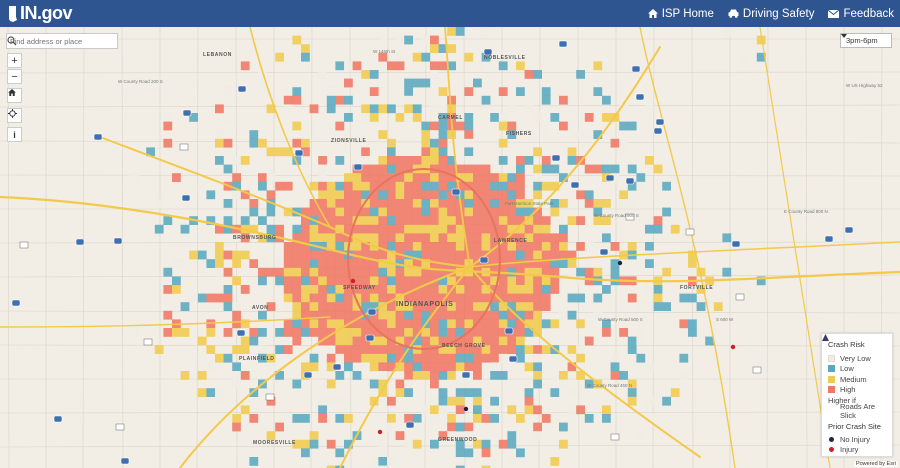  Describe the element at coordinates (257, 359) in the screenshot. I see `city-label-plainfield: PLAINFIELD` at that location.